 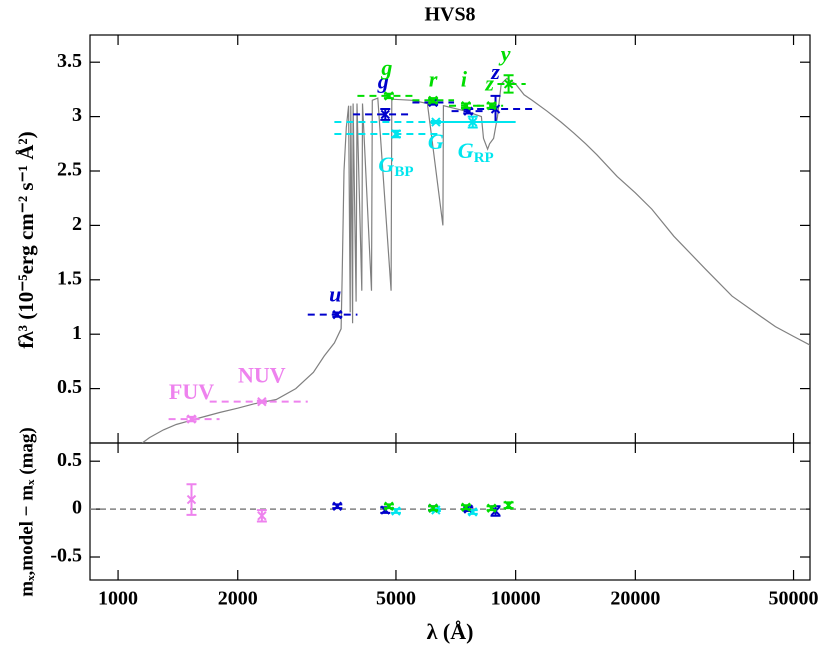 What do you see at coordinates (69, 170) in the screenshot?
I see `y-tick-label: 2.5` at bounding box center [69, 170].